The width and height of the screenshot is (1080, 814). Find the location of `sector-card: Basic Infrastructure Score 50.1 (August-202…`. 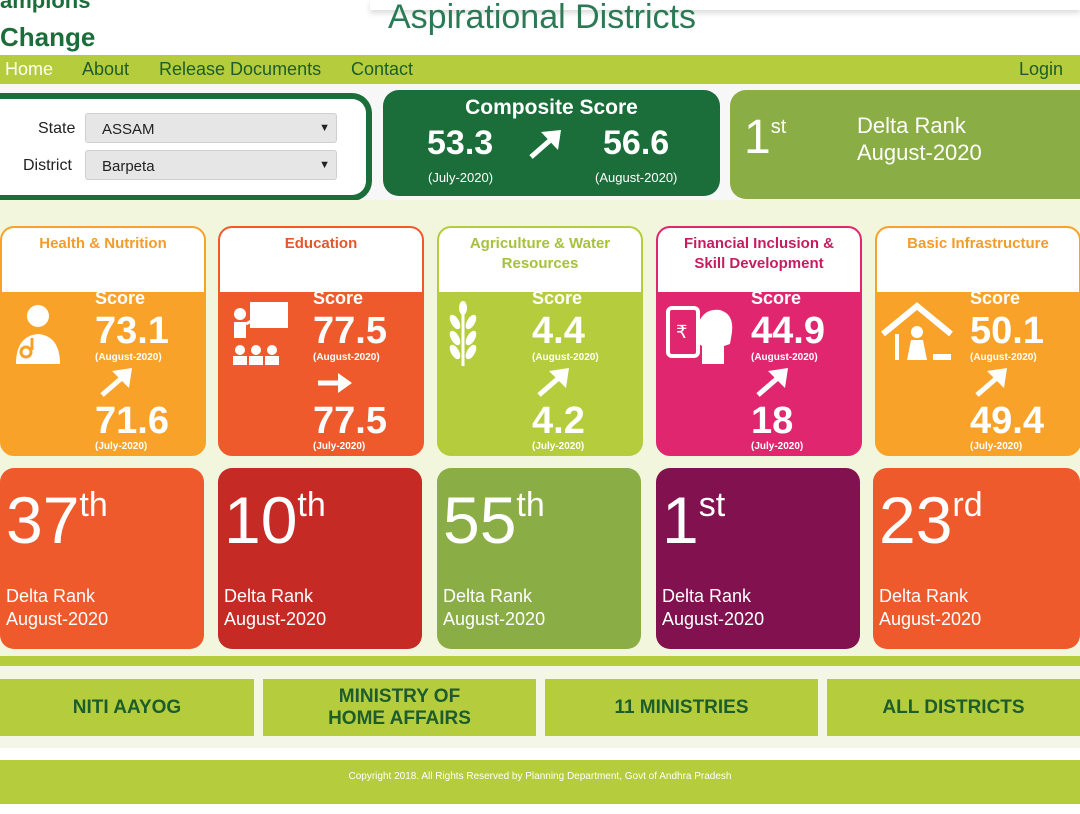

sector-card: Basic Infrastructure Score 50.1 (August-202… is located at coordinates (977, 341).